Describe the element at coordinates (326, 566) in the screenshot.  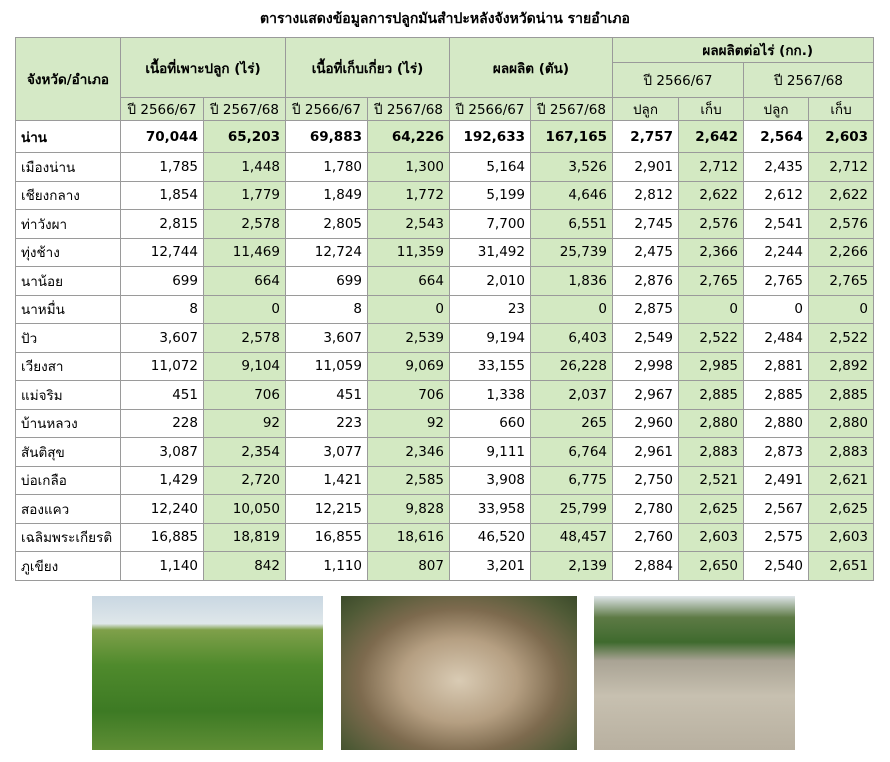
I see `value-cell: 1,110` at that location.